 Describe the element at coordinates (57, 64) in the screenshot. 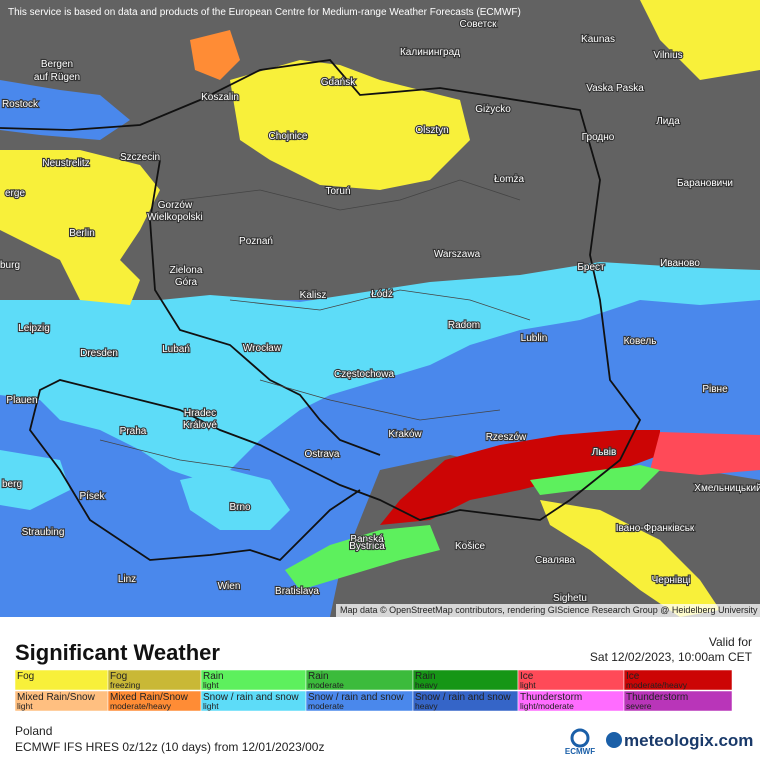

I see `city-label: Bergen` at that location.